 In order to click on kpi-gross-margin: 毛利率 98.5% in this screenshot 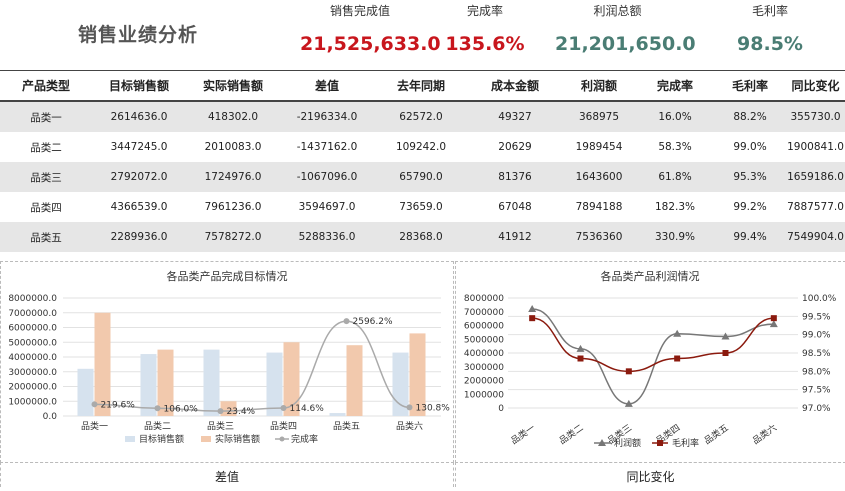, I will do `click(770, 27)`.